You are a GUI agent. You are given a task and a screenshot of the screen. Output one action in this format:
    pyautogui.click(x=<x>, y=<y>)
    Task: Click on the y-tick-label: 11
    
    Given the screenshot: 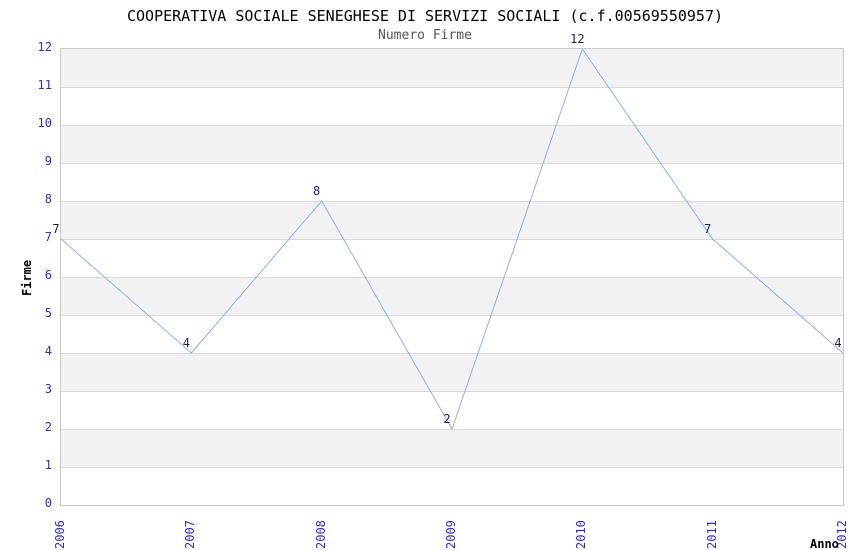 What is the action you would take?
    pyautogui.click(x=44, y=85)
    